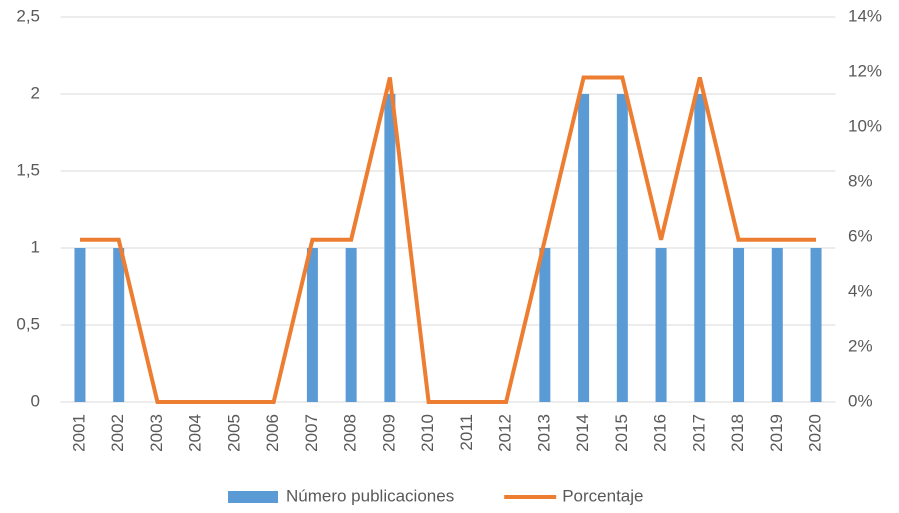 Image resolution: width=899 pixels, height=513 pixels. I want to click on y-tick-label: 0, so click(35, 400).